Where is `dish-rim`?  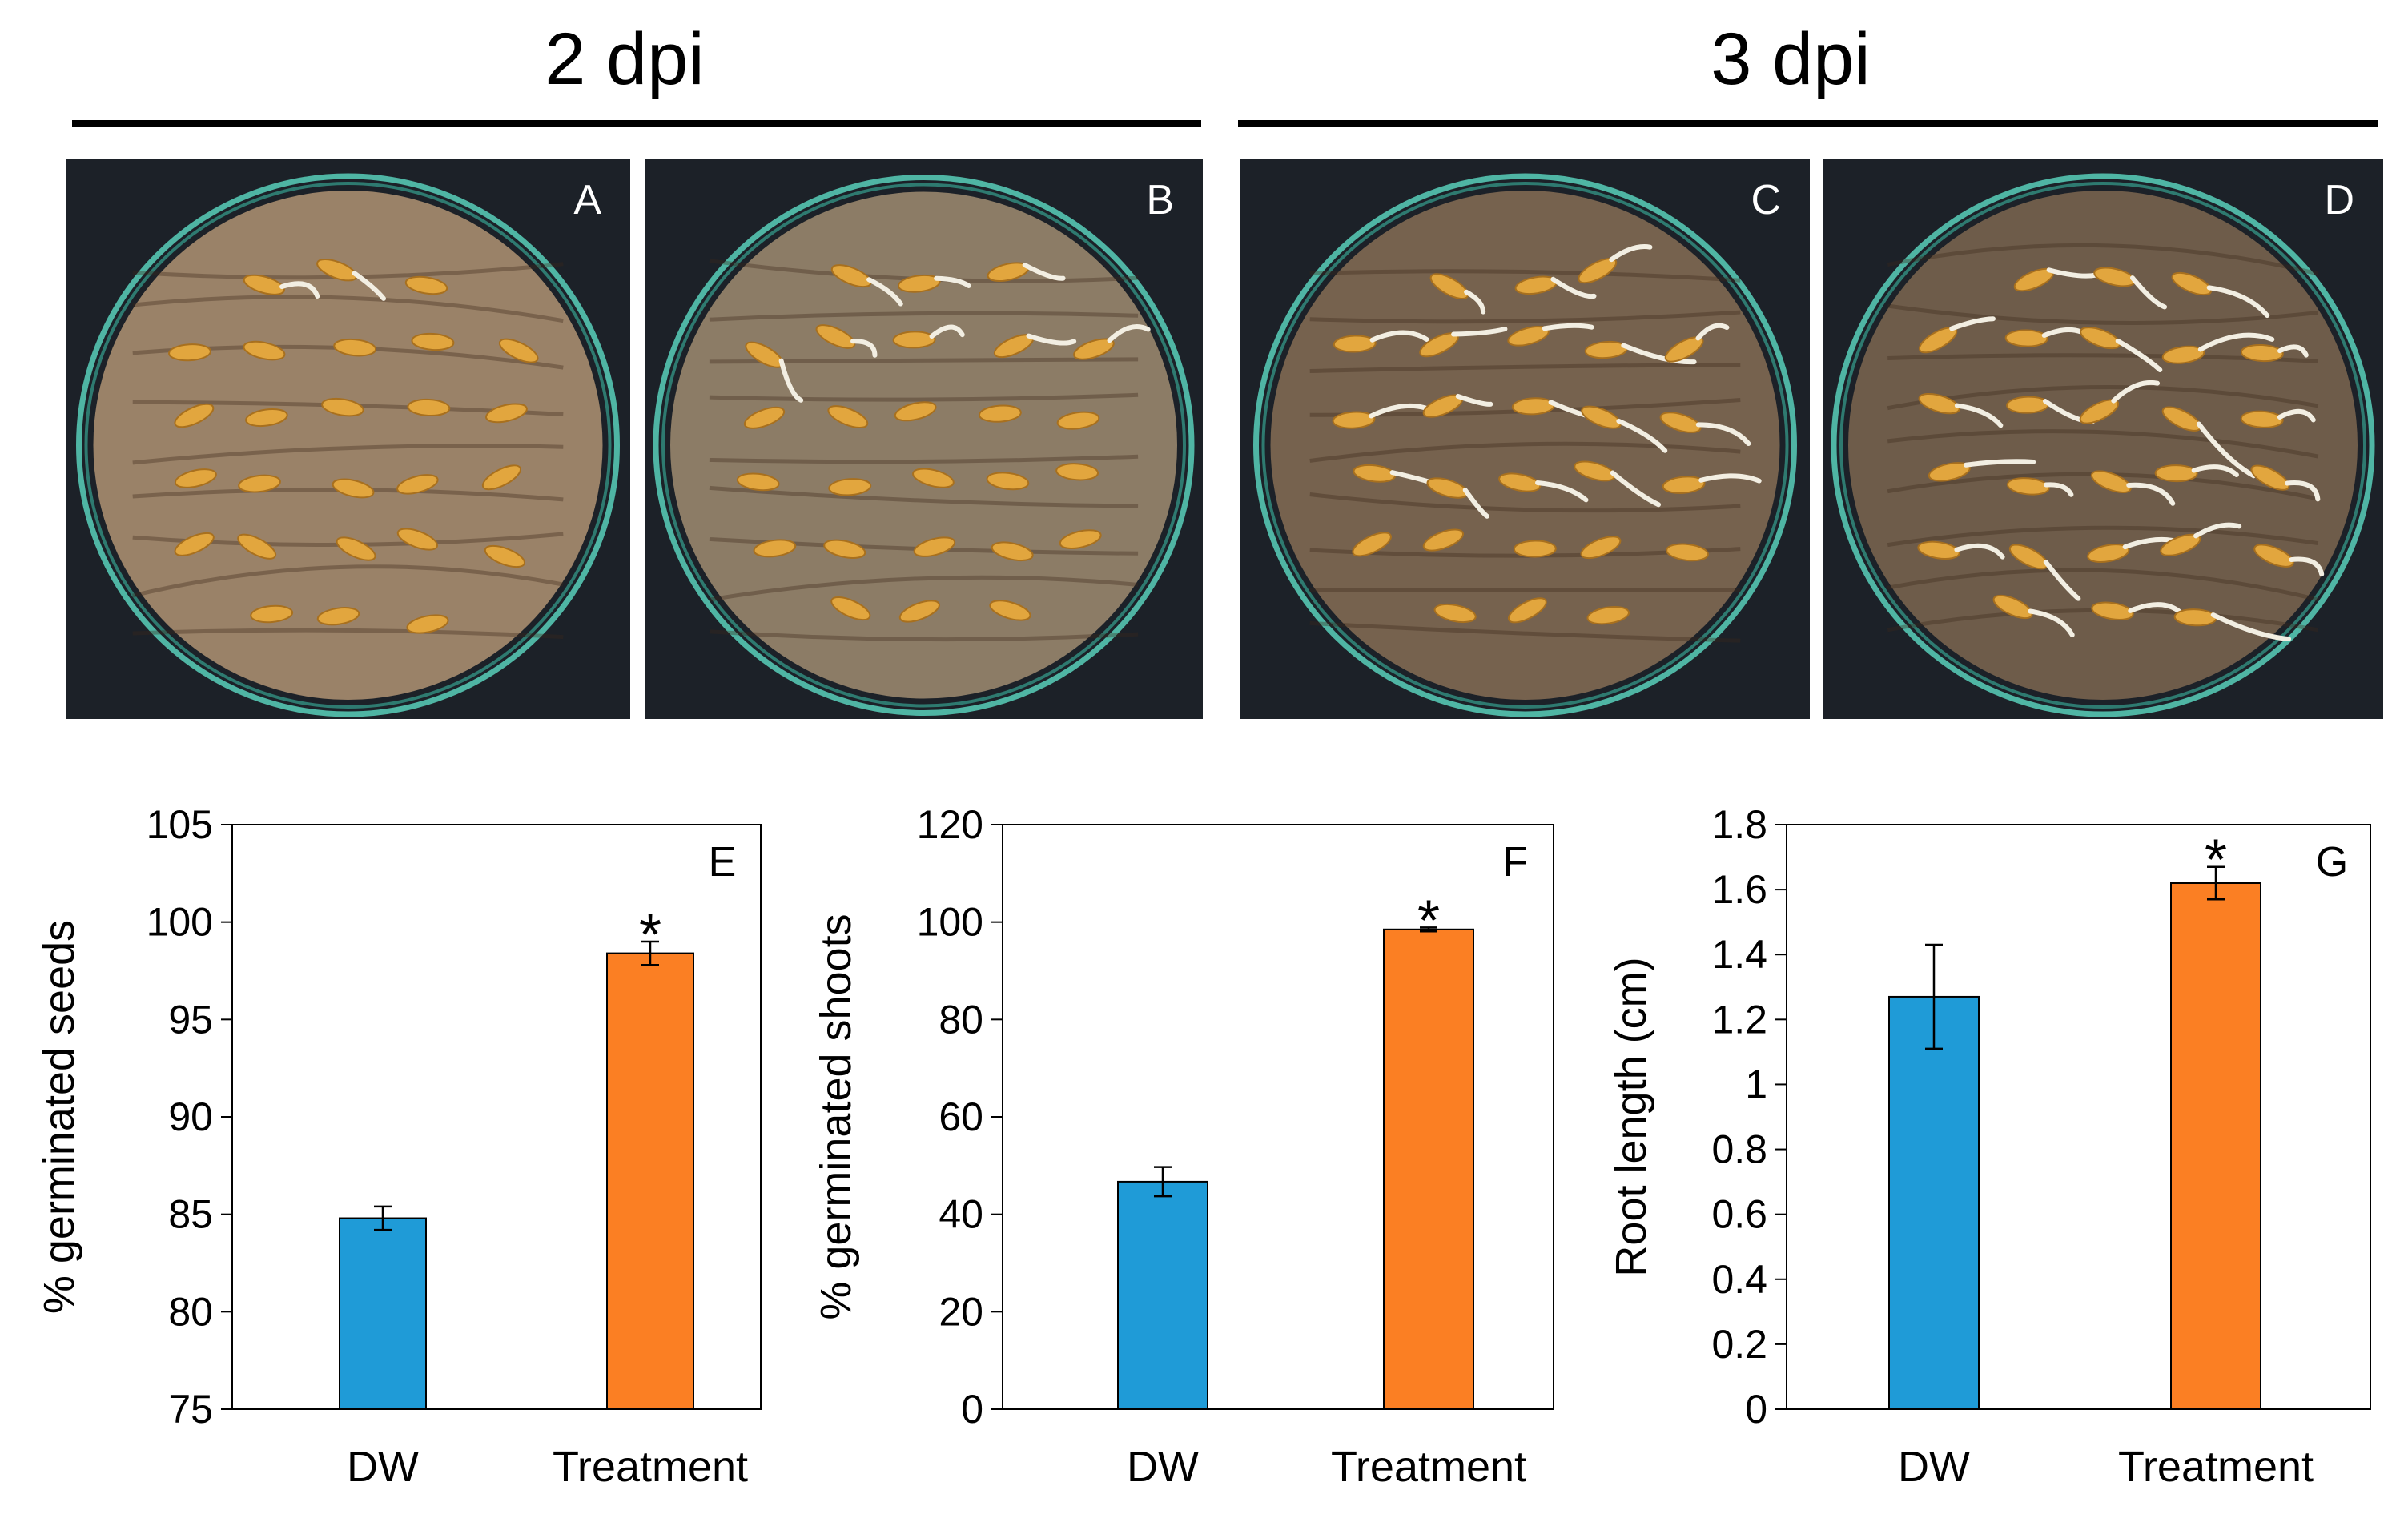
dish-rim is located at coordinates (1525, 445).